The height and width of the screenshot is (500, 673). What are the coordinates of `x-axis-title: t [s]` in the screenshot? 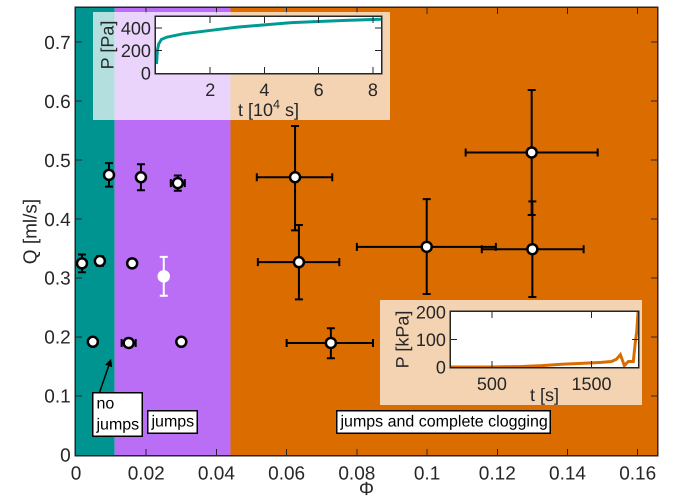 It's located at (545, 395).